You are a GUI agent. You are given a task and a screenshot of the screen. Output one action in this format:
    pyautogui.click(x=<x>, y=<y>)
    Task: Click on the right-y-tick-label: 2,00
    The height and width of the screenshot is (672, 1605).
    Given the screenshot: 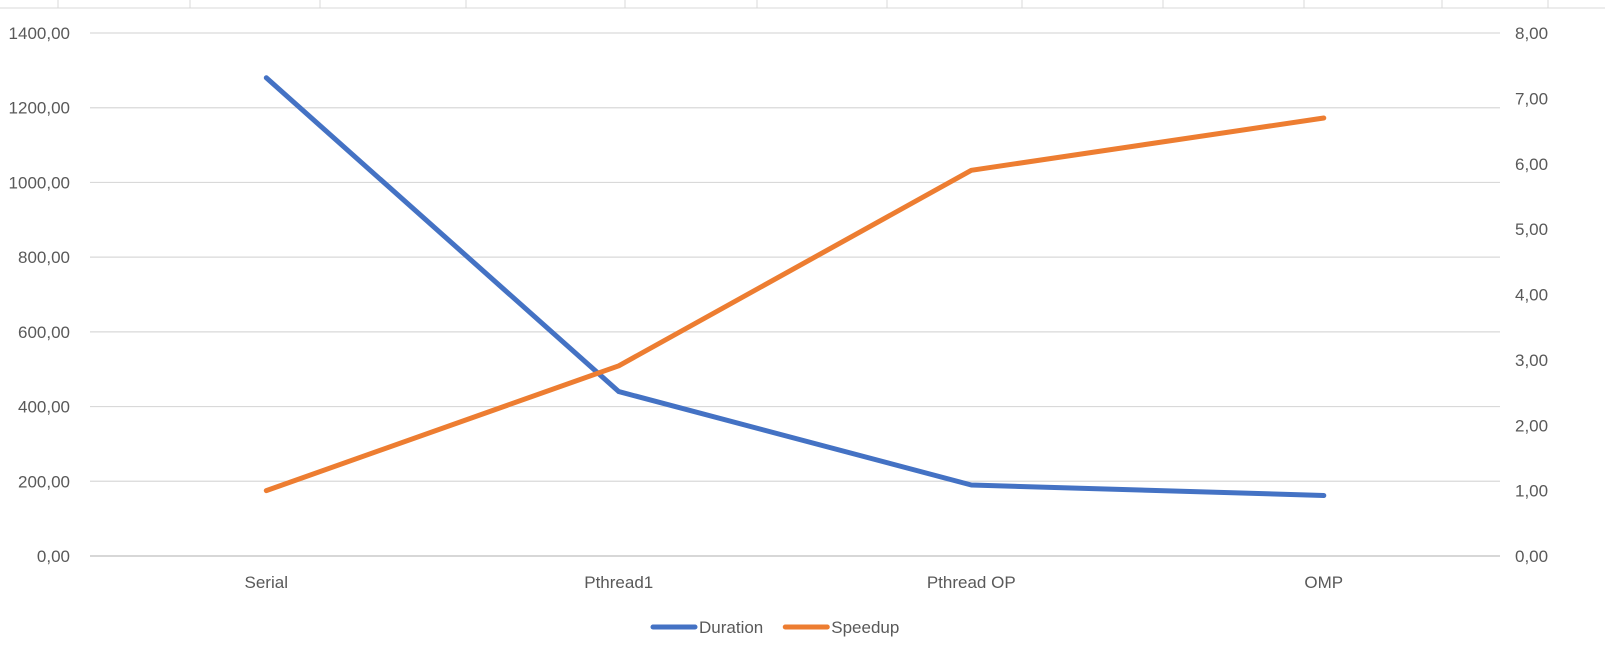 What is the action you would take?
    pyautogui.click(x=1531, y=425)
    